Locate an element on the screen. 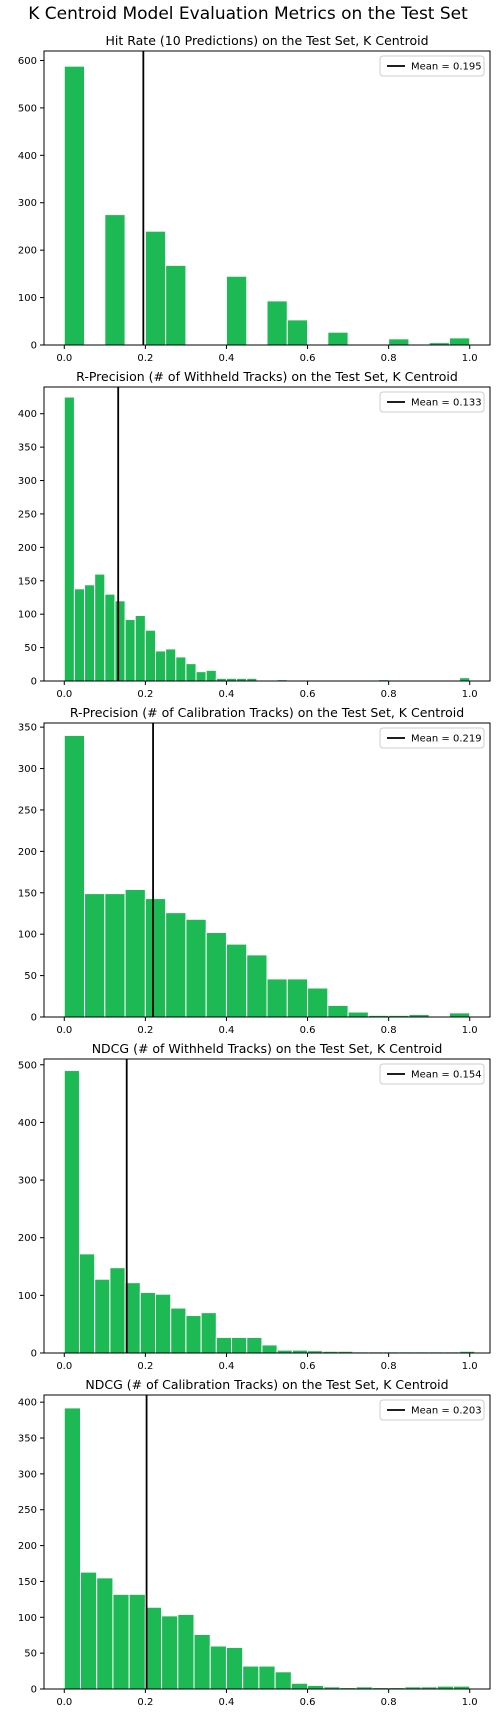 The height and width of the screenshot is (1713, 496). legend: Mean = 0.203 is located at coordinates (432, 1410).